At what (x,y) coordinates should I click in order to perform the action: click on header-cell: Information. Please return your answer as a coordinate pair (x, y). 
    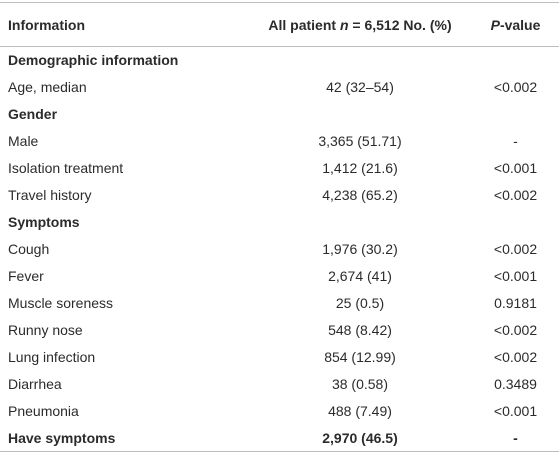
    Looking at the image, I should click on (124, 25).